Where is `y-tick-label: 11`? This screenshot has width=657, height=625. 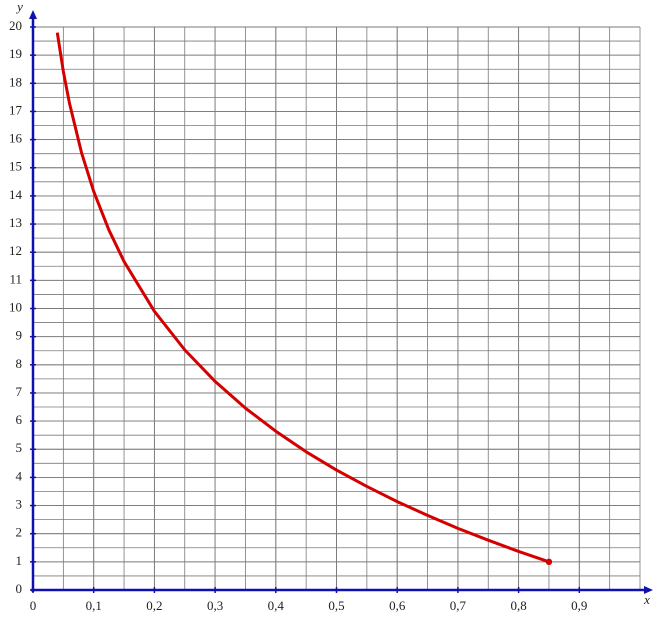 y-tick-label: 11 is located at coordinates (15, 278).